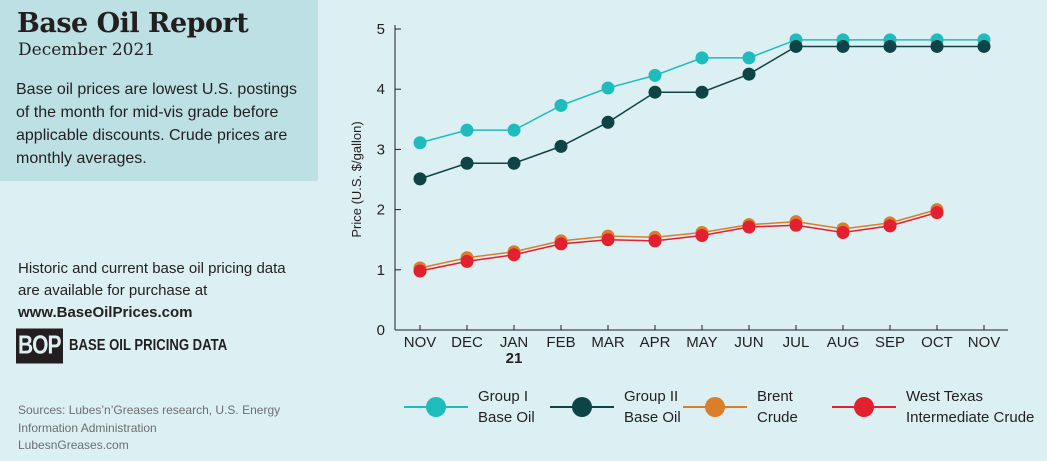 The height and width of the screenshot is (461, 1047). Describe the element at coordinates (506, 407) in the screenshot. I see `legend-label: Group I Base Oil` at that location.